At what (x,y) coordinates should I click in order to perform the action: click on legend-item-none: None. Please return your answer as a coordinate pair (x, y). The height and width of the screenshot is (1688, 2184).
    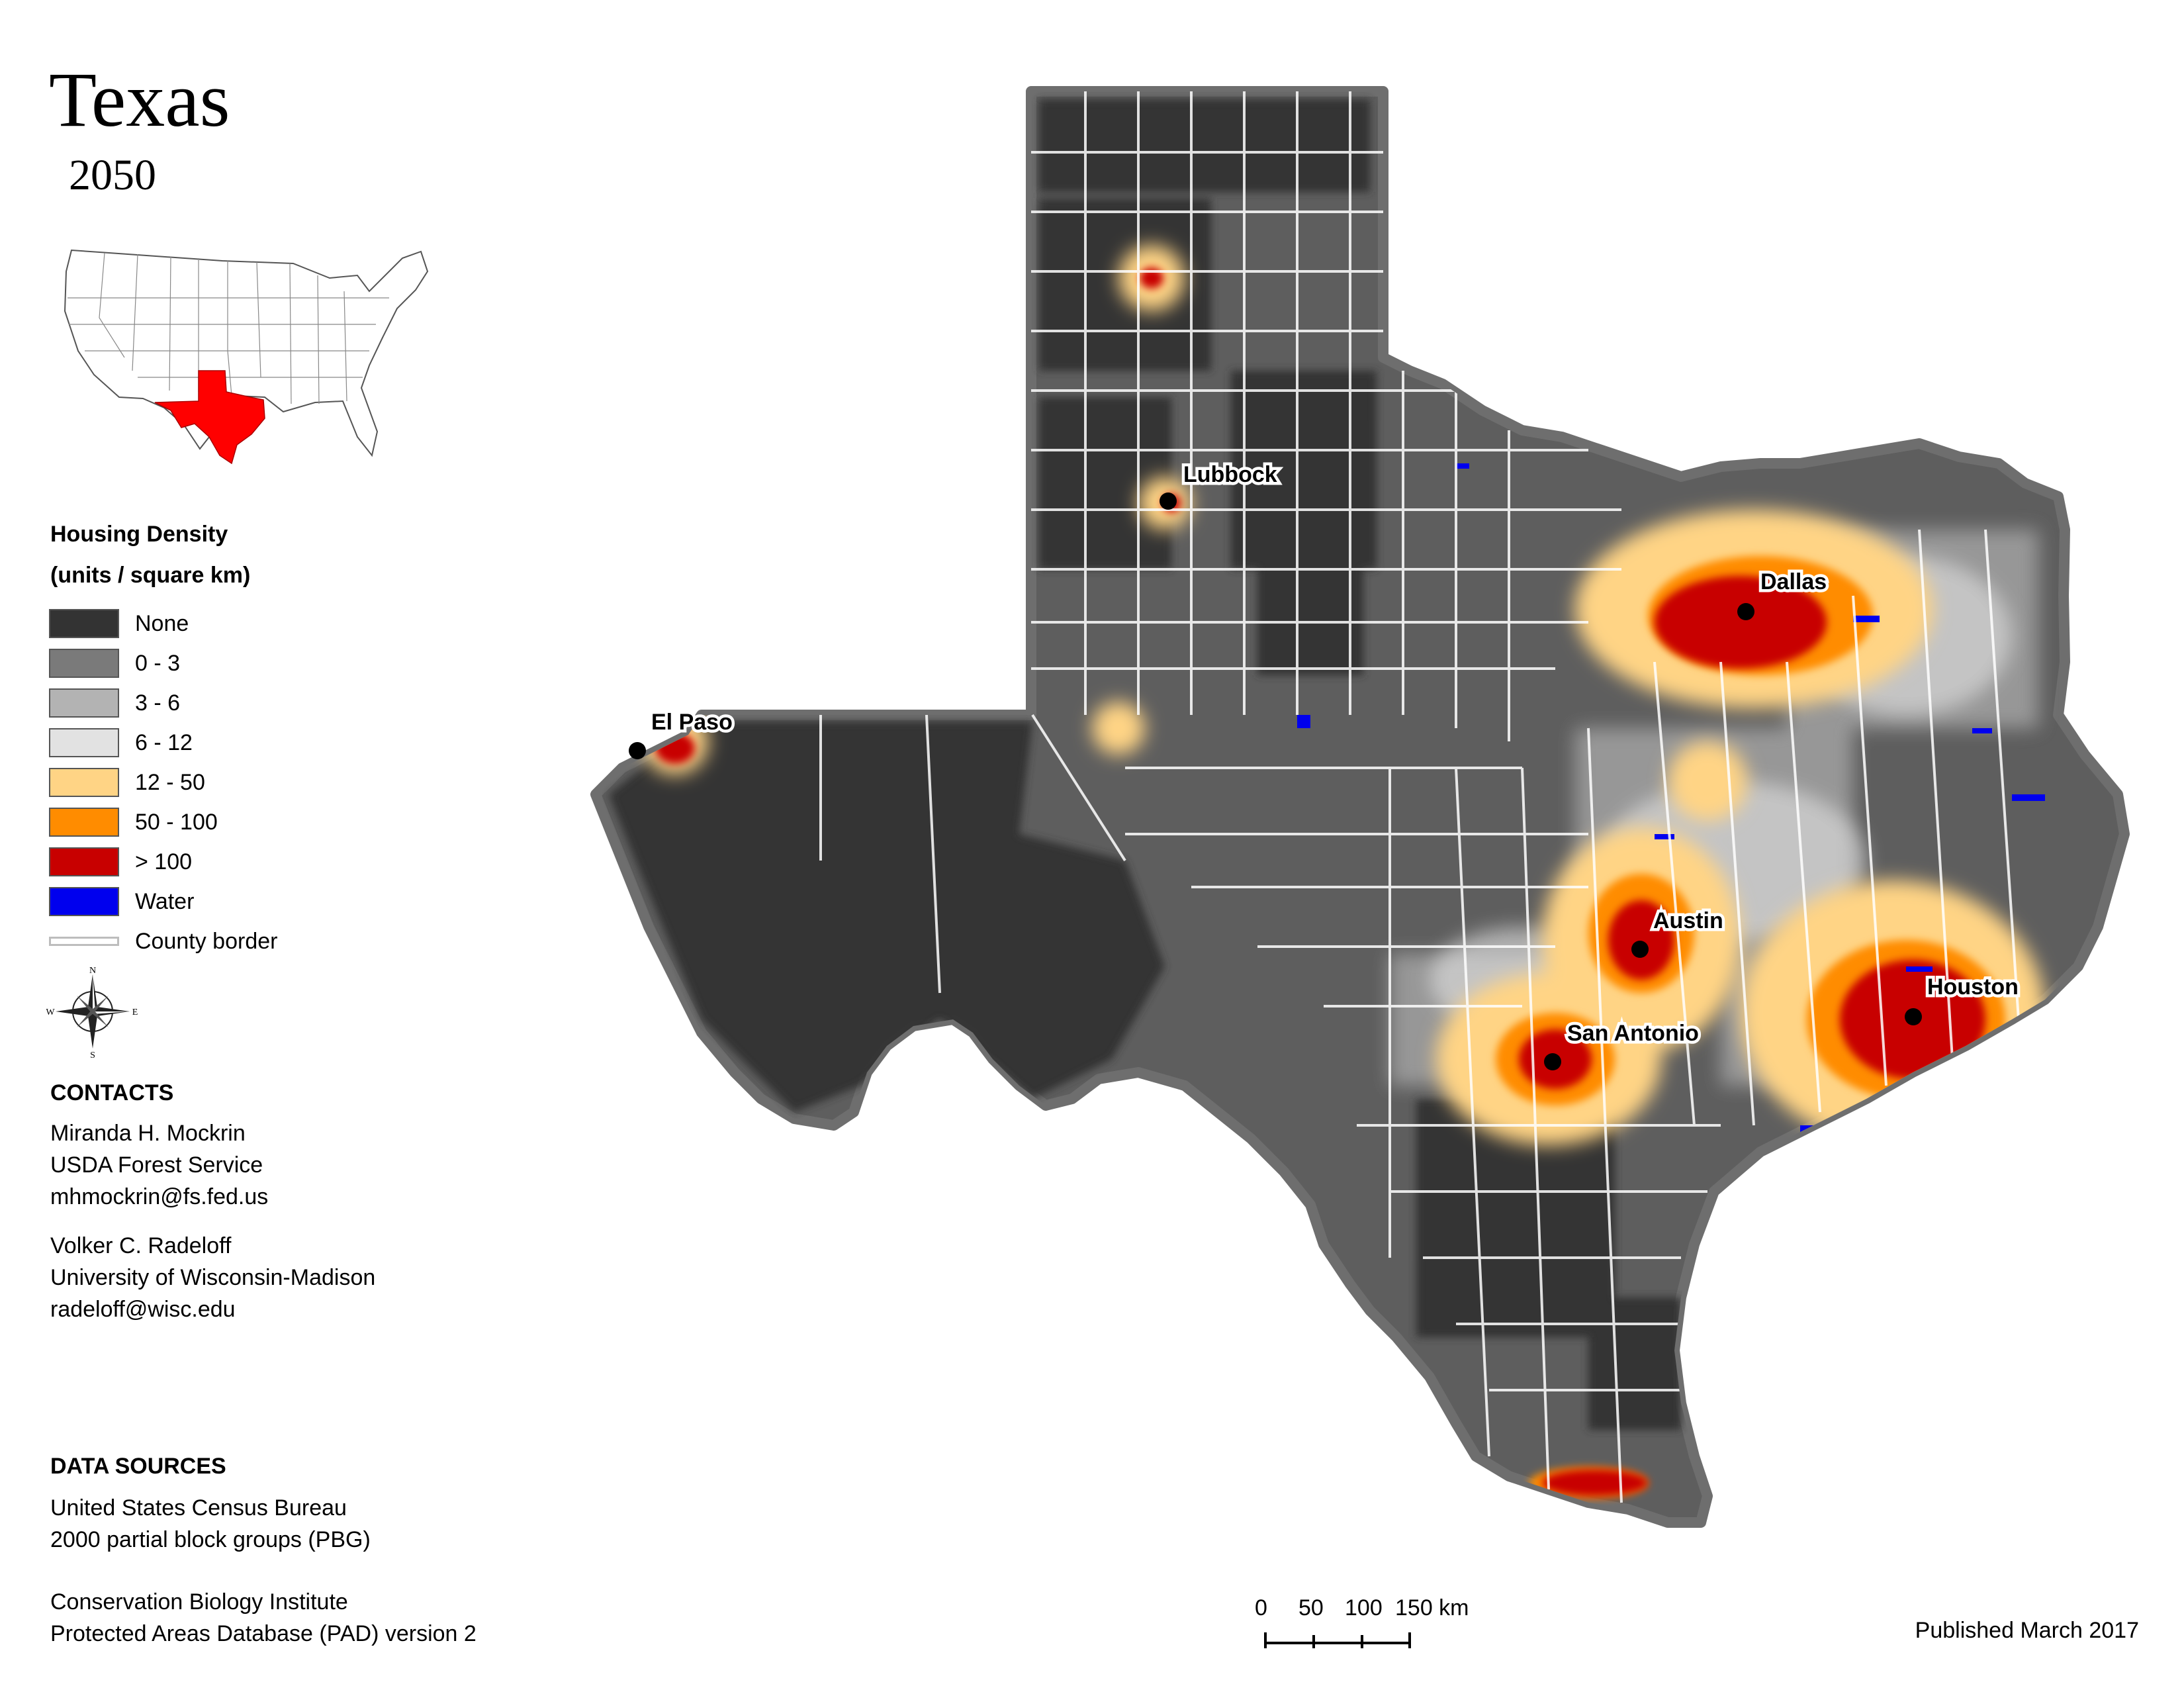
    Looking at the image, I should click on (163, 623).